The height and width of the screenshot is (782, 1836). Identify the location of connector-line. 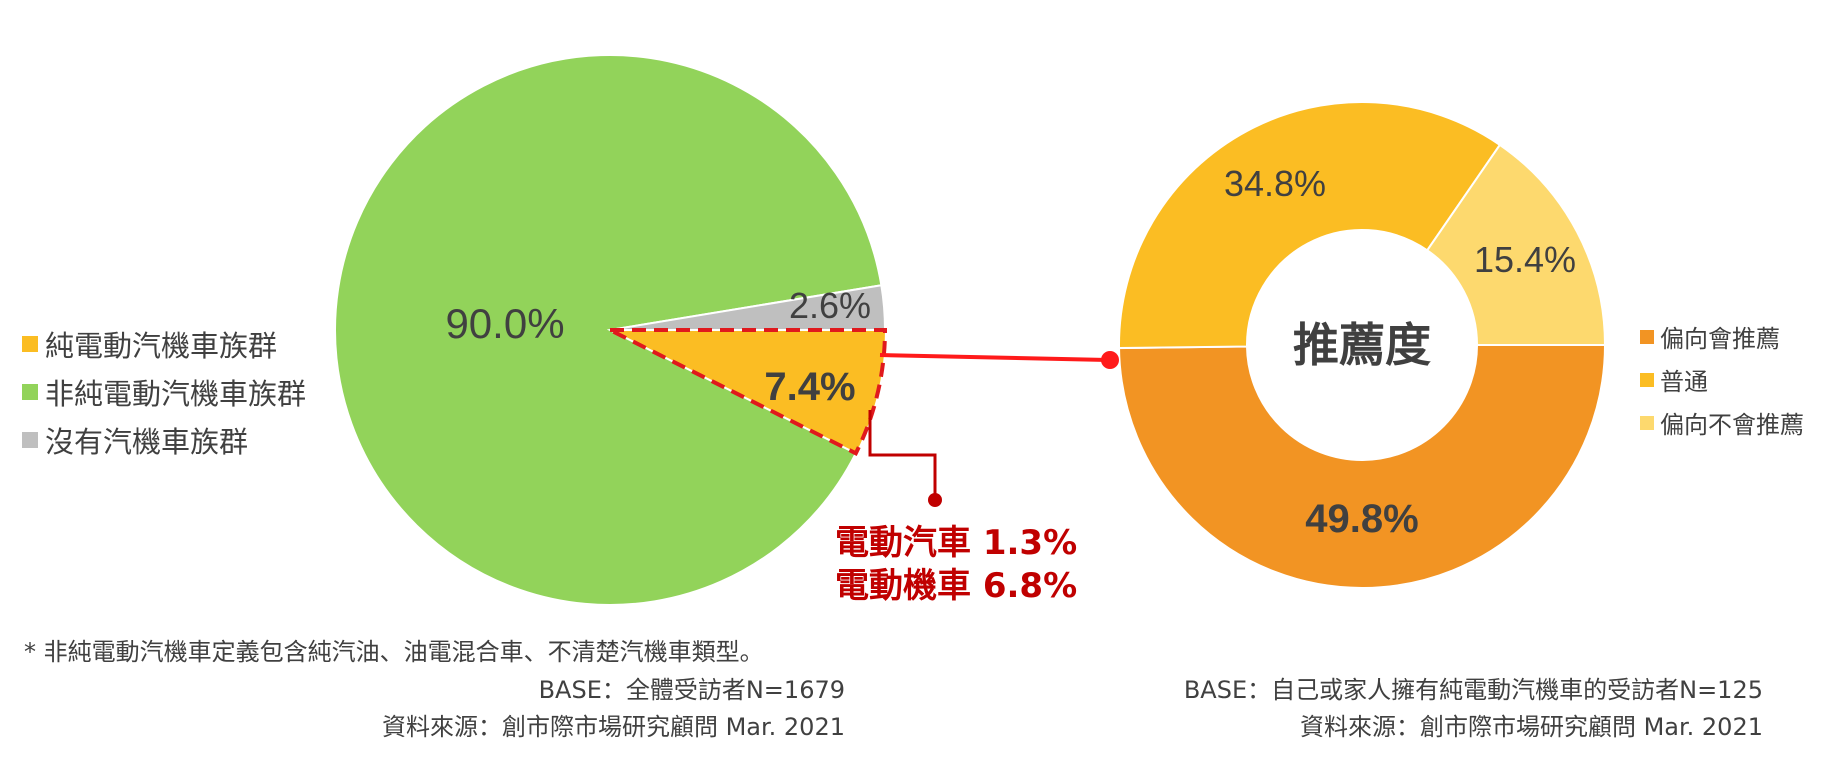
(999, 360).